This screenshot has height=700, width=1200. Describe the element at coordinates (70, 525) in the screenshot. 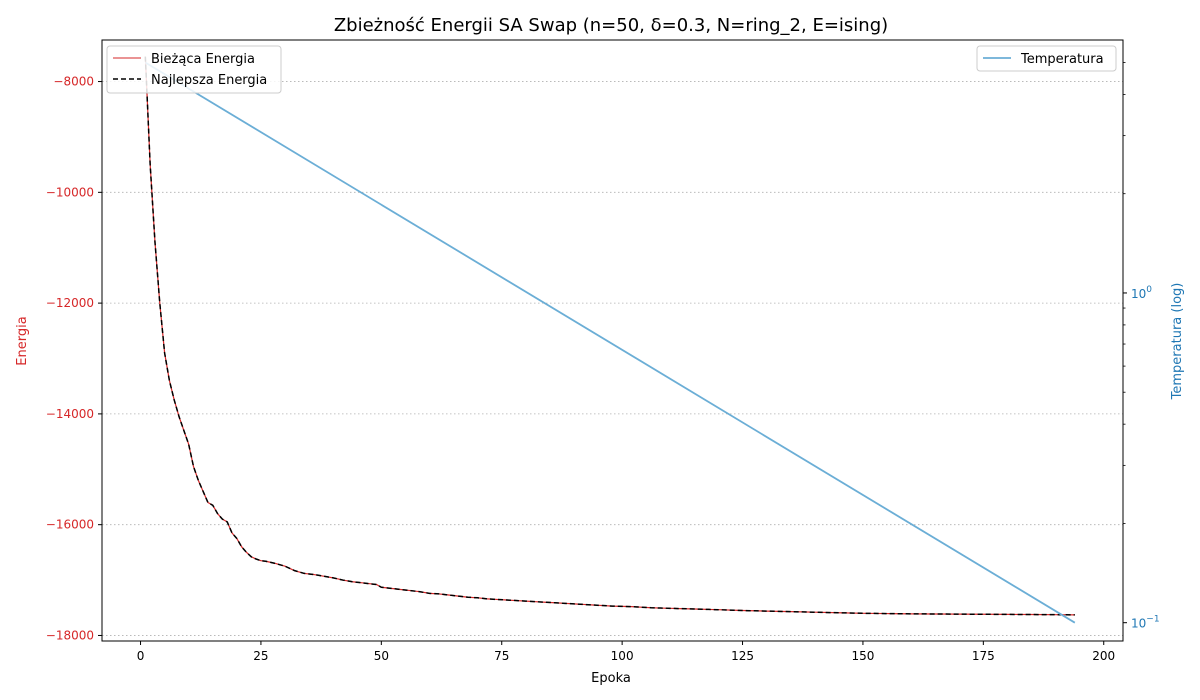

I see `left-y-tick-label: −16000` at that location.